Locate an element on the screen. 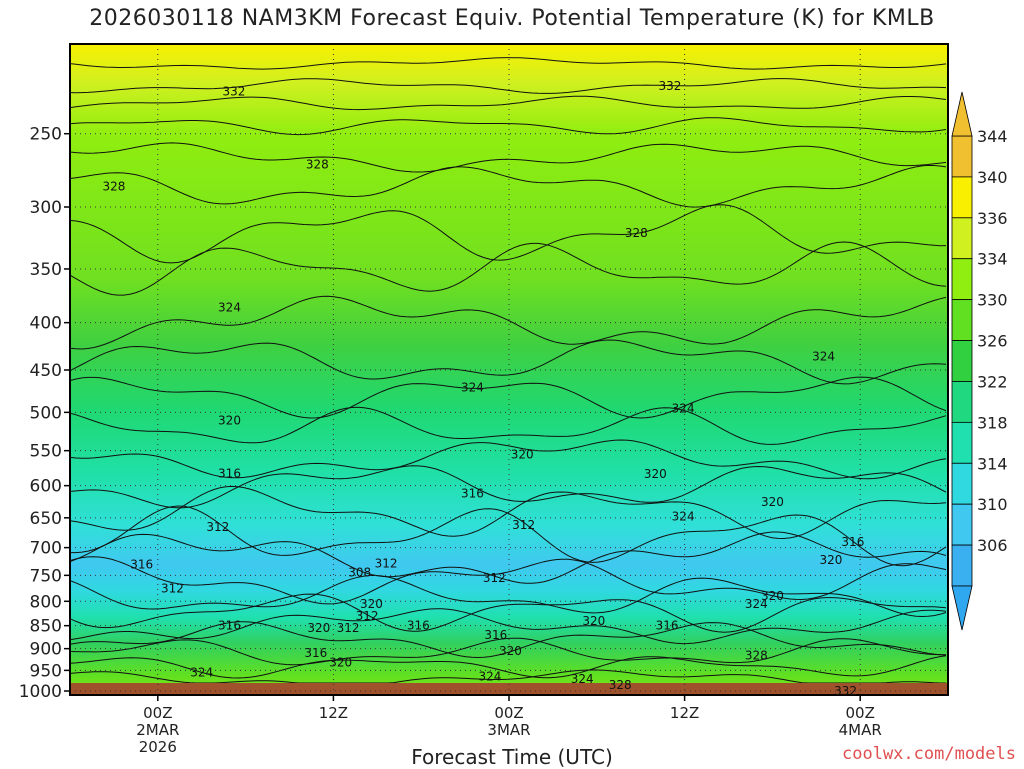 The height and width of the screenshot is (769, 1024). y-tick-label: 950 is located at coordinates (46, 671).